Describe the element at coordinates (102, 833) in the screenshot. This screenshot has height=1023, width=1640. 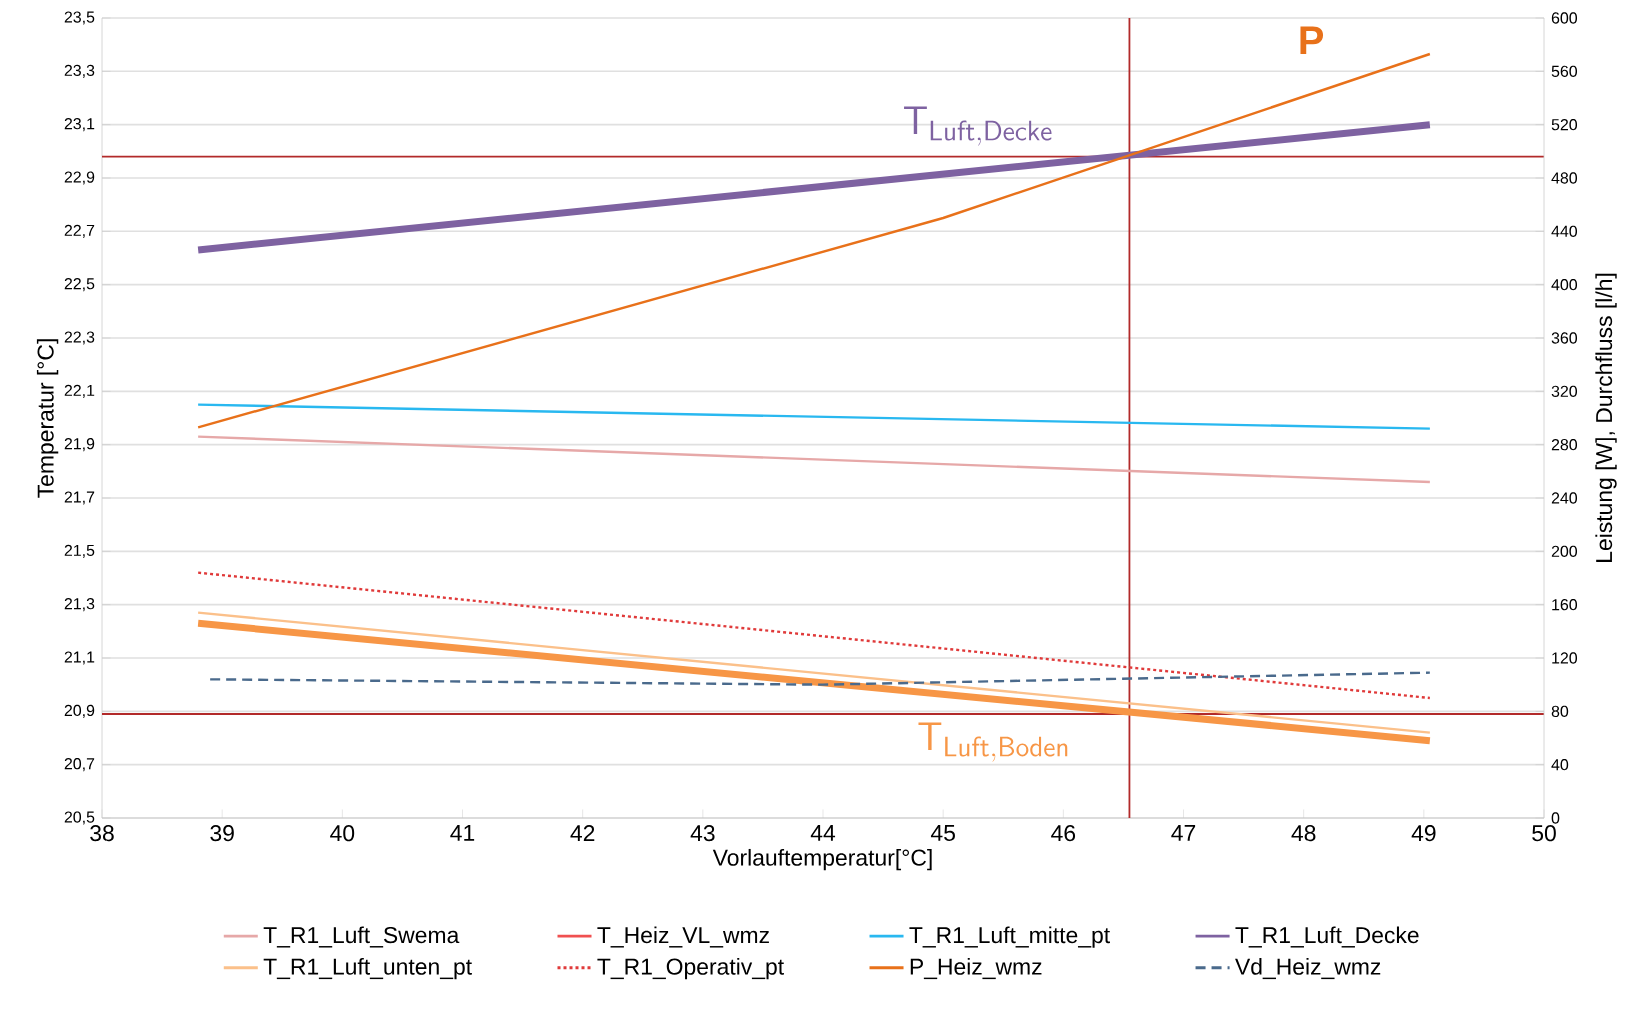
I see `x-tick-label: 38` at that location.